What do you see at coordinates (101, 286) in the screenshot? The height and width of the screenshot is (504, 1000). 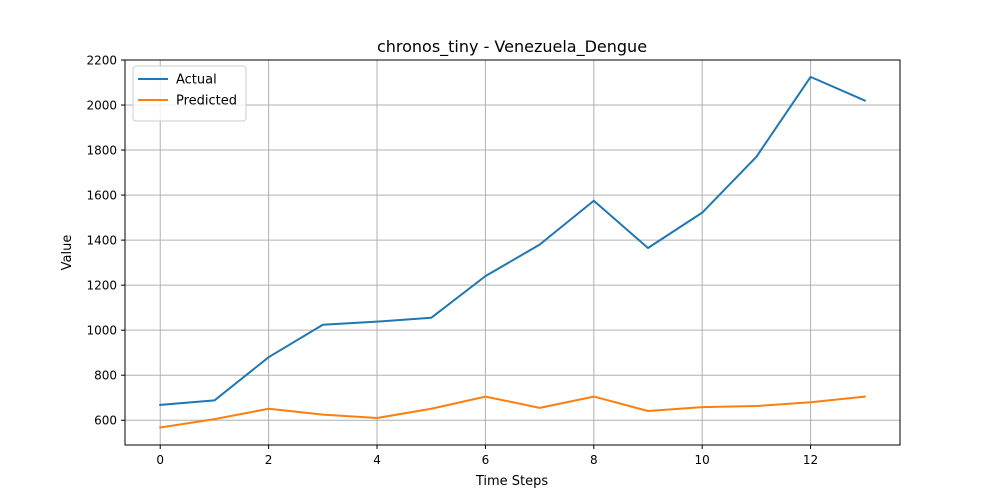 I see `y-tick-label: 1200` at bounding box center [101, 286].